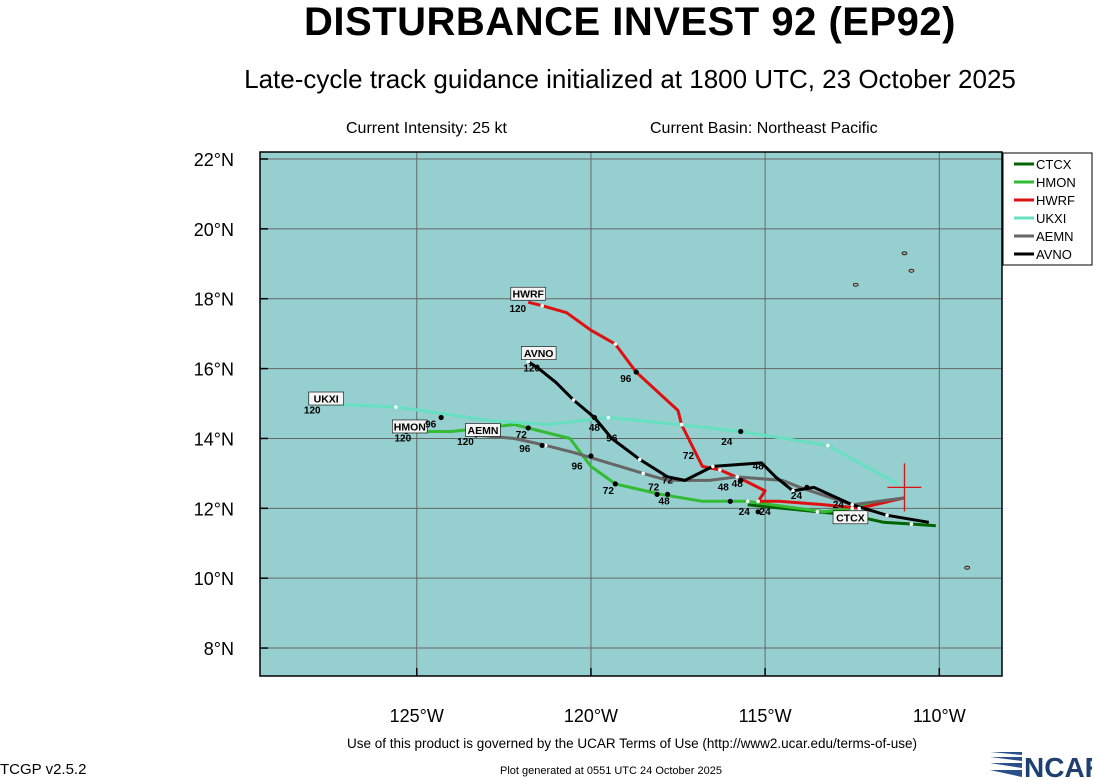  What do you see at coordinates (1051, 218) in the screenshot?
I see `legend-entry-ukxi: UKXI` at bounding box center [1051, 218].